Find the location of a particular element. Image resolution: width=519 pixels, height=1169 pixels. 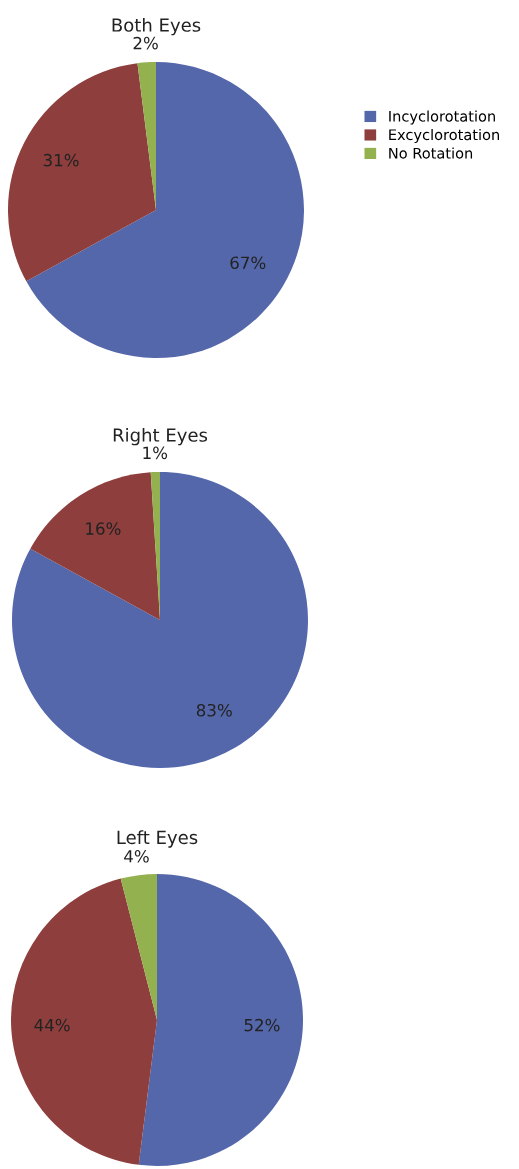

legend-label: No Rotation is located at coordinates (431, 153).